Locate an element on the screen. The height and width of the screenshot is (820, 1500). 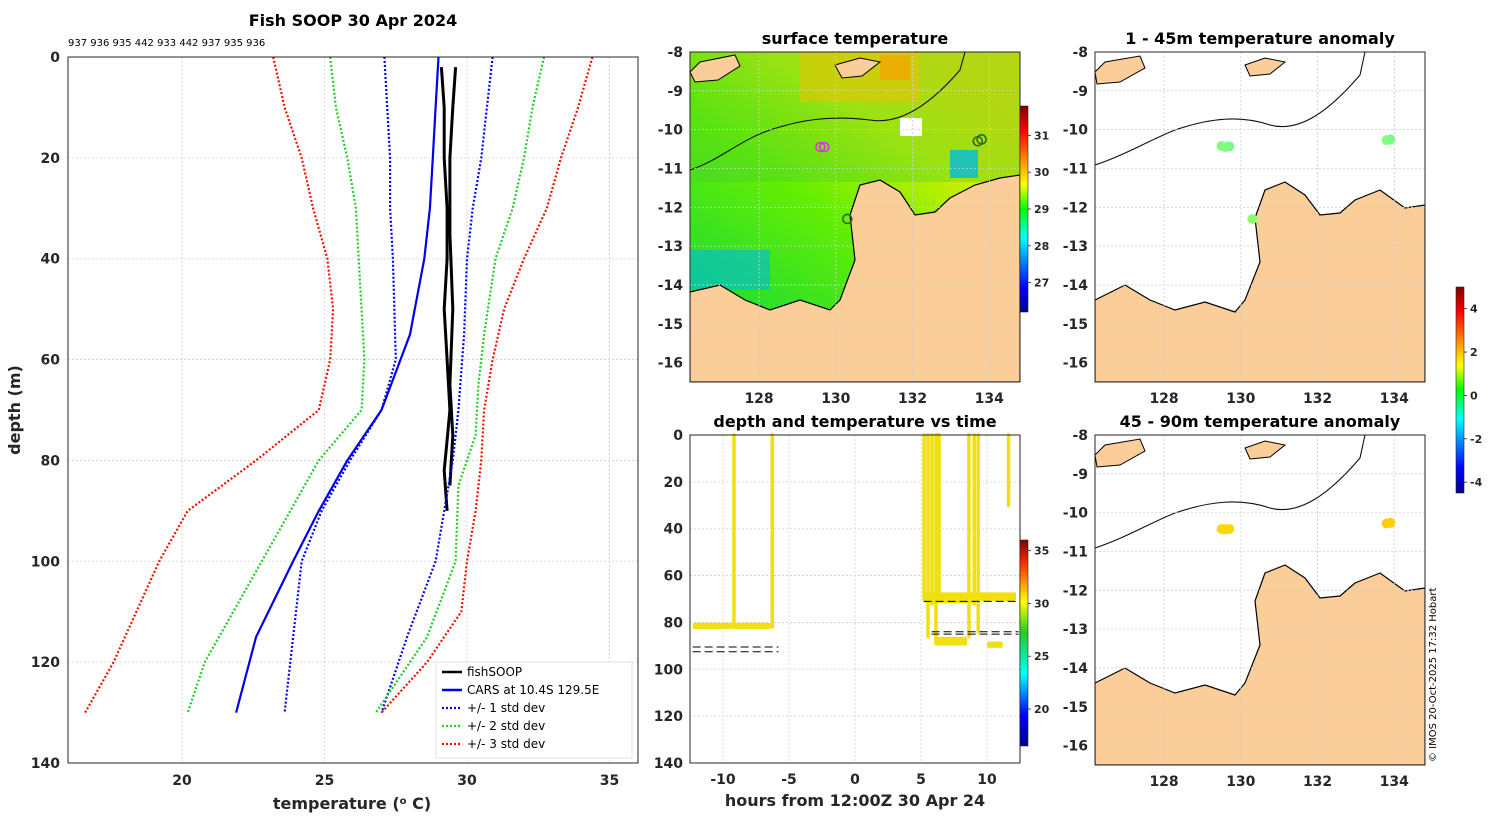
a1-xtick-label: 132 is located at coordinates (1317, 399).